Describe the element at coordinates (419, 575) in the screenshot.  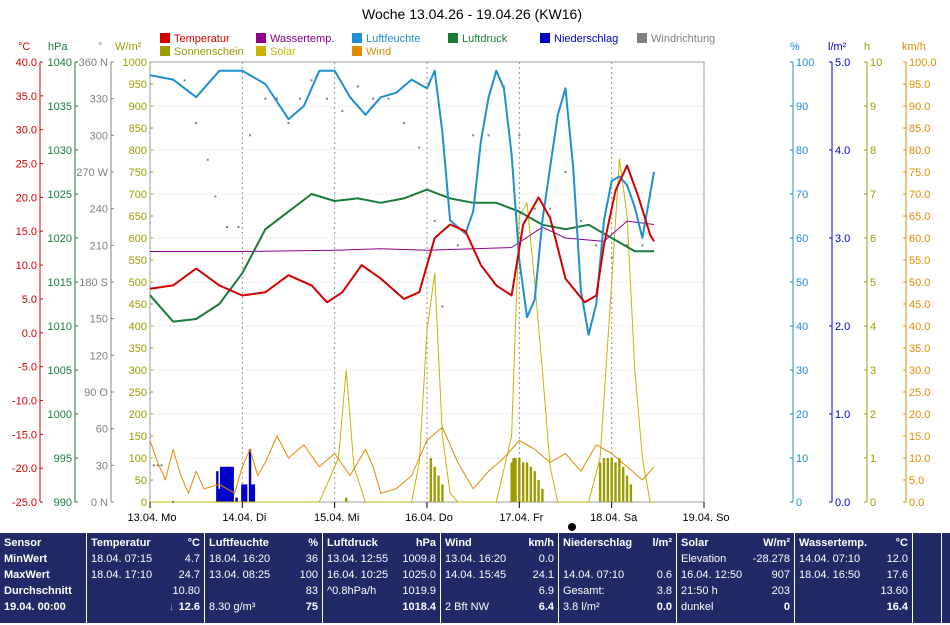
I see `stats-pressure-max: 1025.0` at that location.